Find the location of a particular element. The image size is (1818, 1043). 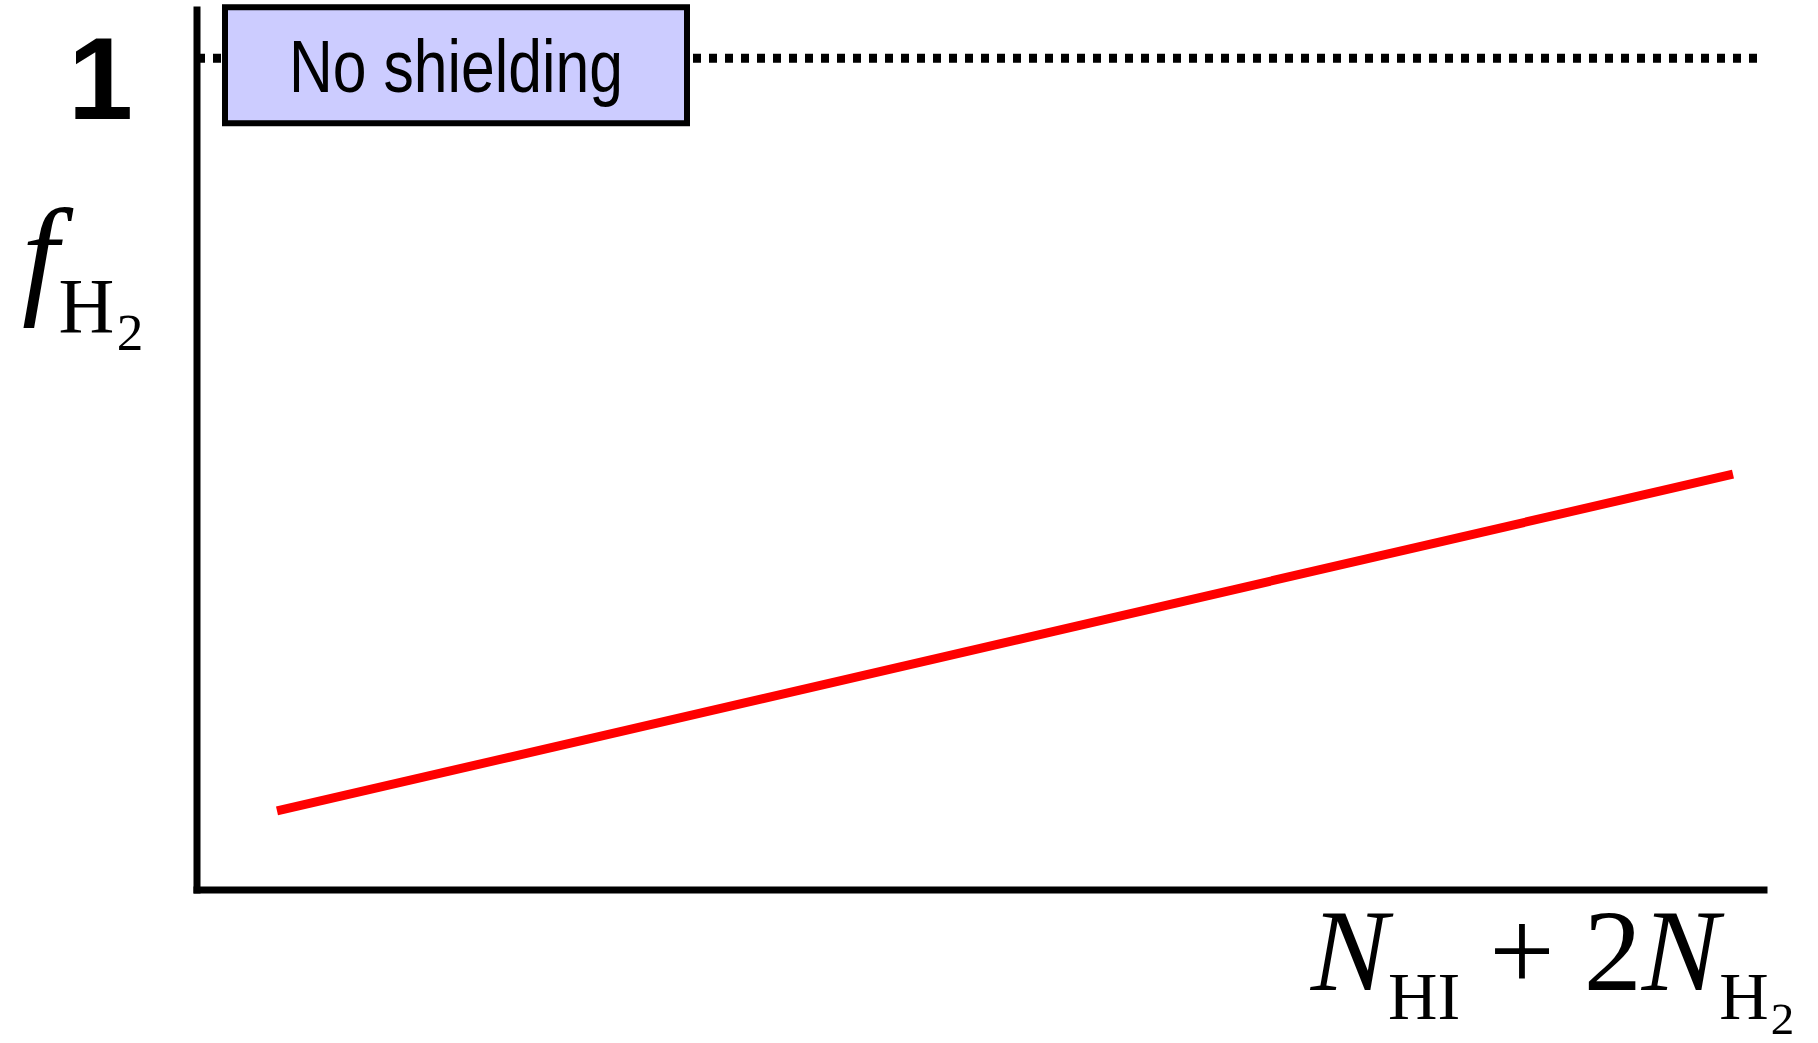

text: 1 is located at coordinates (100, 78).